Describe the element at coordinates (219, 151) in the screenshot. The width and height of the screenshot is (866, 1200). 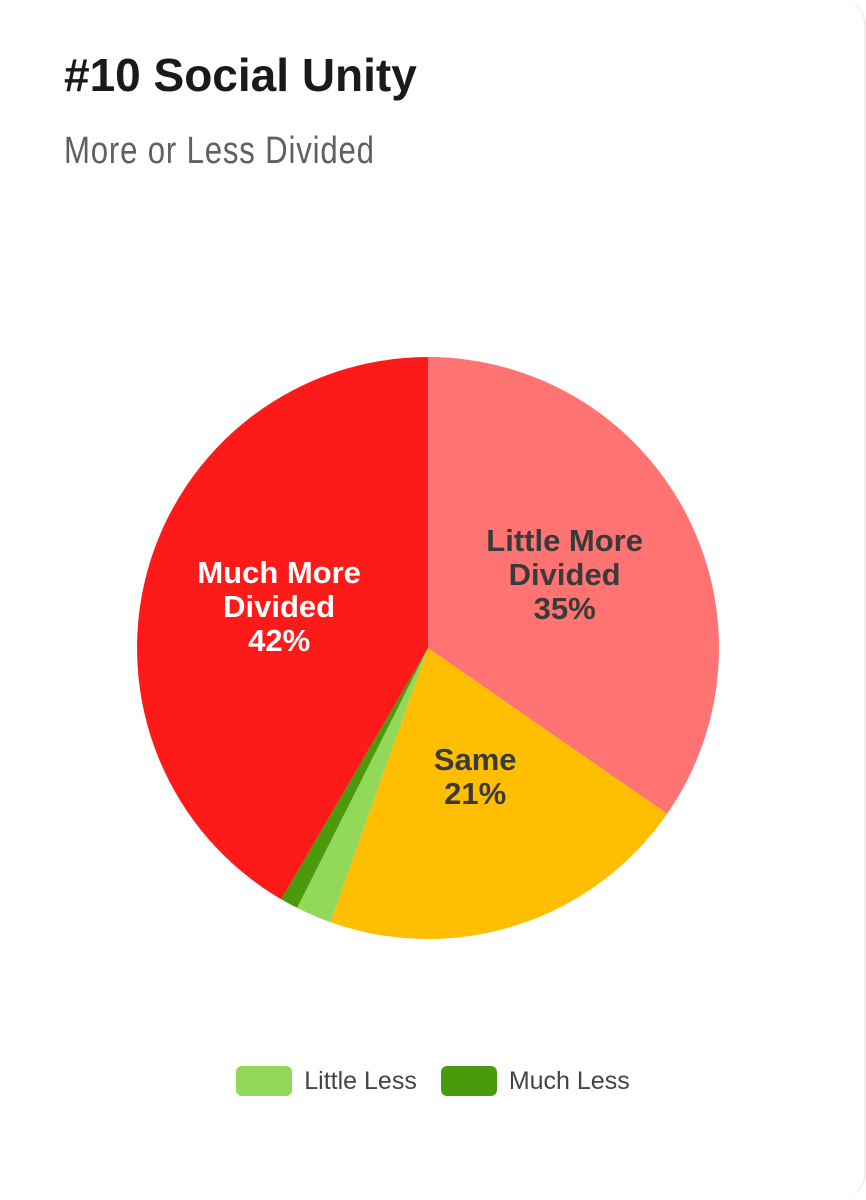
I see `chart-subtitle: More or Less Divided` at that location.